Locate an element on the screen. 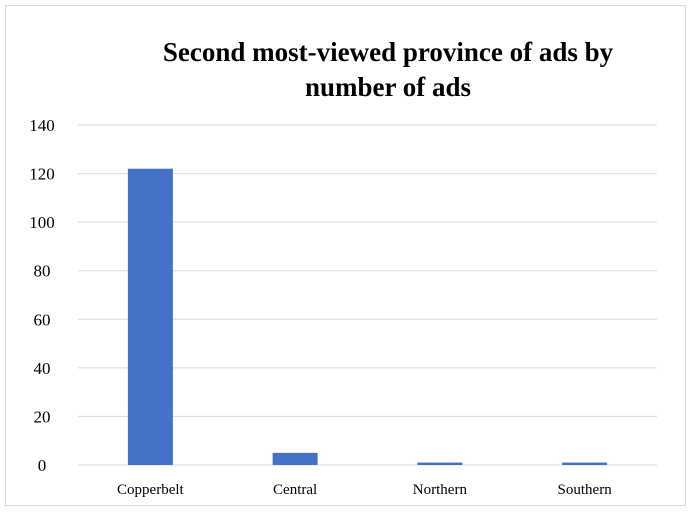 The height and width of the screenshot is (512, 693). bar-copperbelt is located at coordinates (150, 316).